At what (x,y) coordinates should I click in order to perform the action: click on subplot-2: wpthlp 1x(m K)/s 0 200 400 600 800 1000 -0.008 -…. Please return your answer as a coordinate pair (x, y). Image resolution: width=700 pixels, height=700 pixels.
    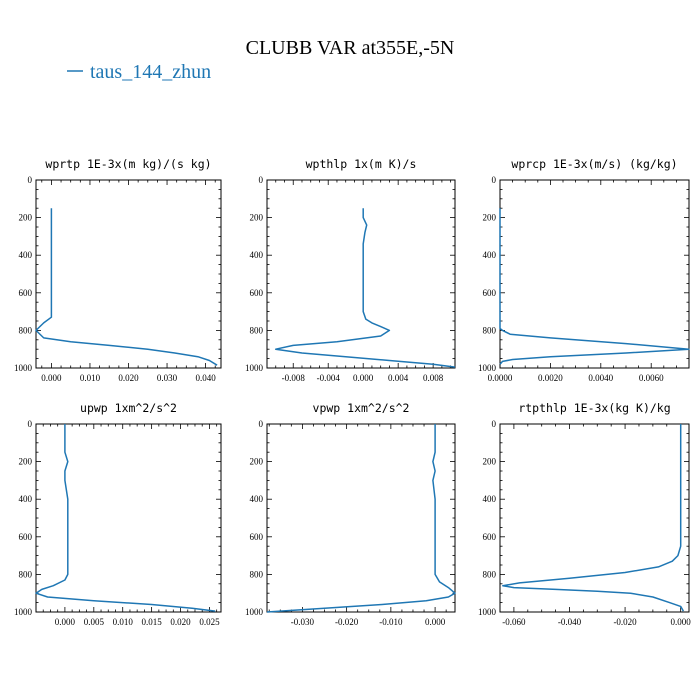
    Looking at the image, I should click on (350, 270).